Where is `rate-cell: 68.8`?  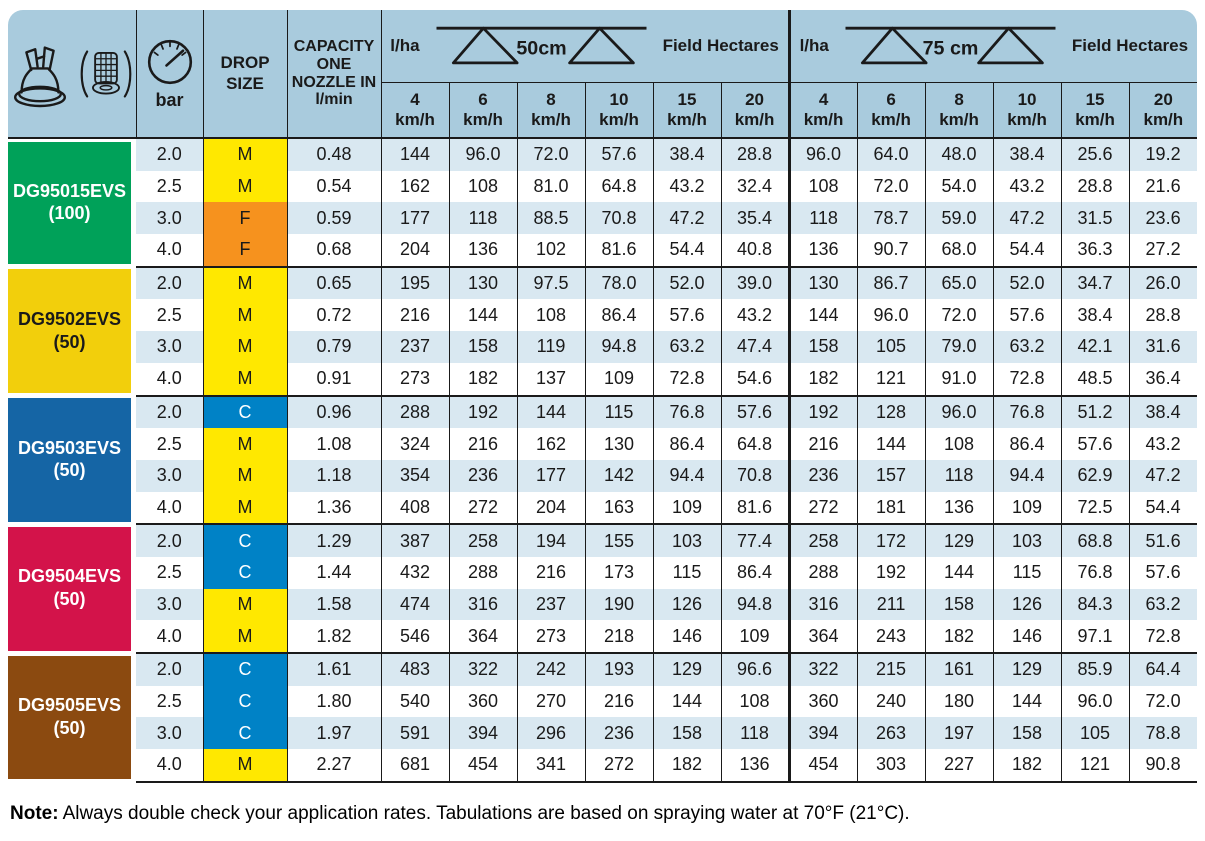
rate-cell: 68.8 is located at coordinates (1095, 540).